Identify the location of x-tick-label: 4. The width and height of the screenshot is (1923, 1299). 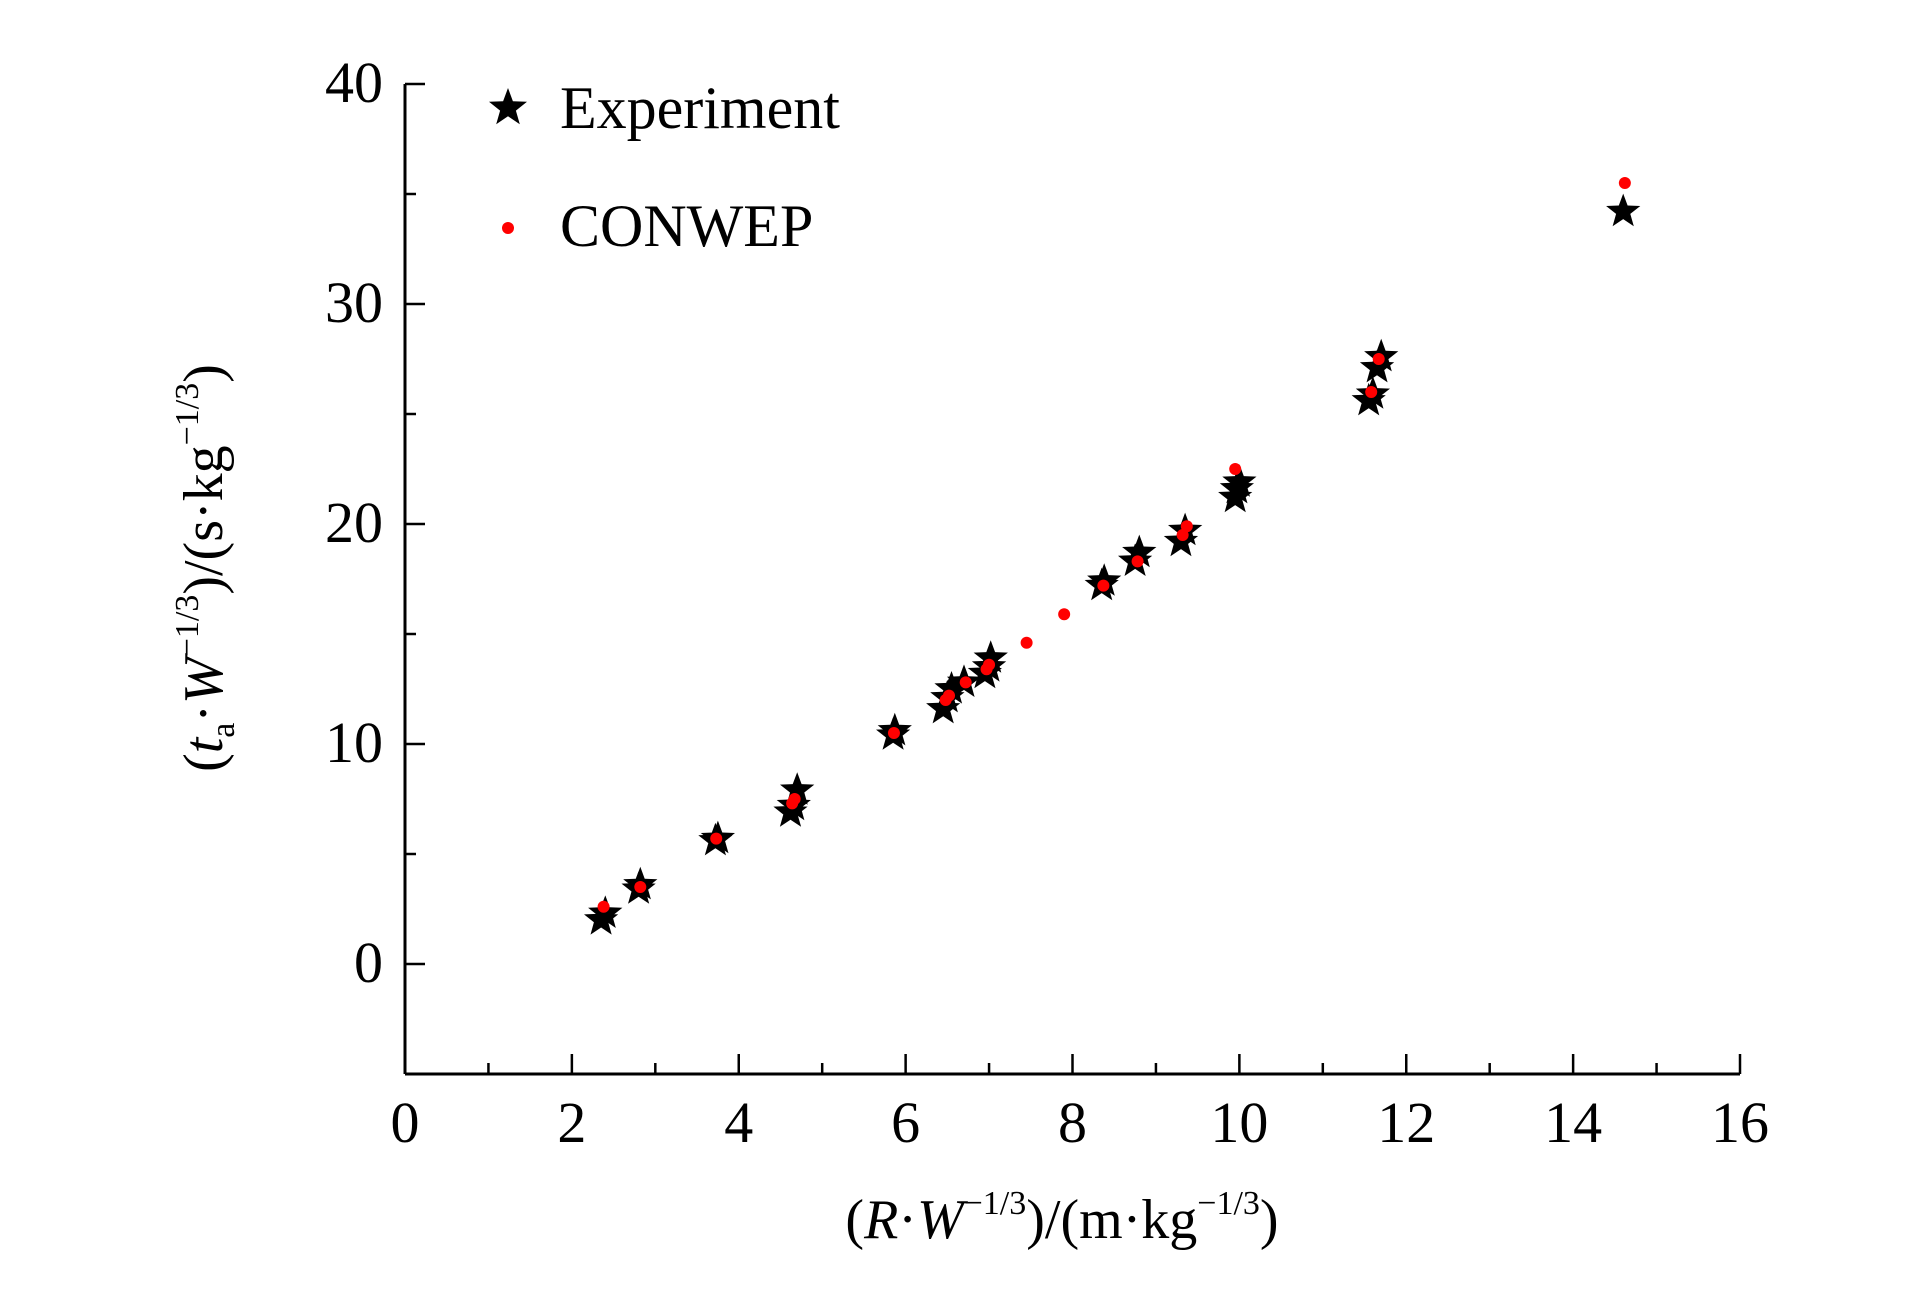
(738, 1122).